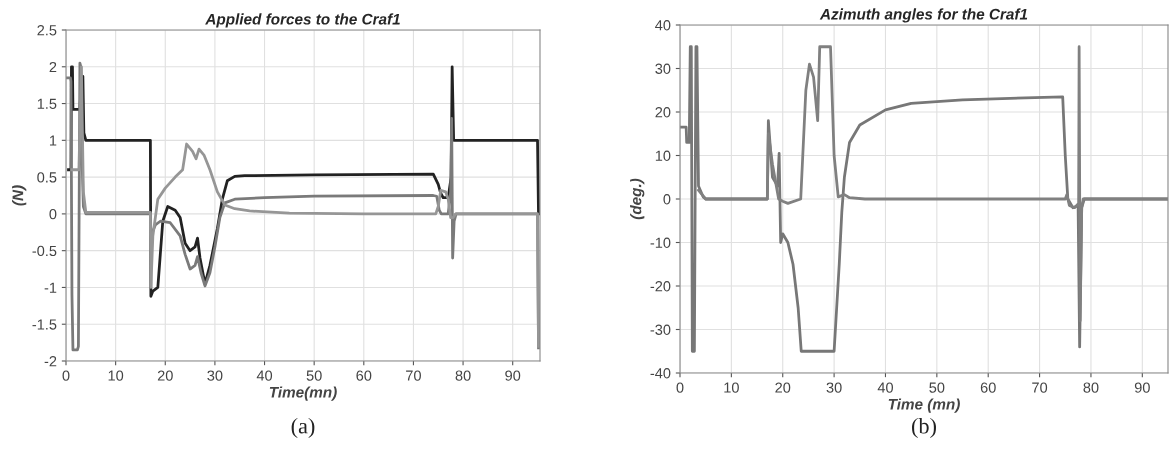  Describe the element at coordinates (660, 286) in the screenshot. I see `y-tick-label: -20` at that location.